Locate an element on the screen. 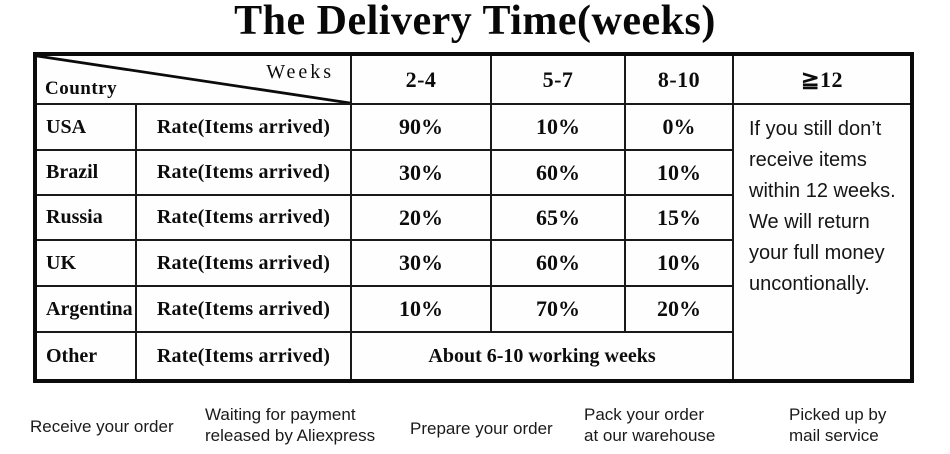 Image resolution: width=950 pixels, height=454 pixels. value-cell: 15% is located at coordinates (680, 218).